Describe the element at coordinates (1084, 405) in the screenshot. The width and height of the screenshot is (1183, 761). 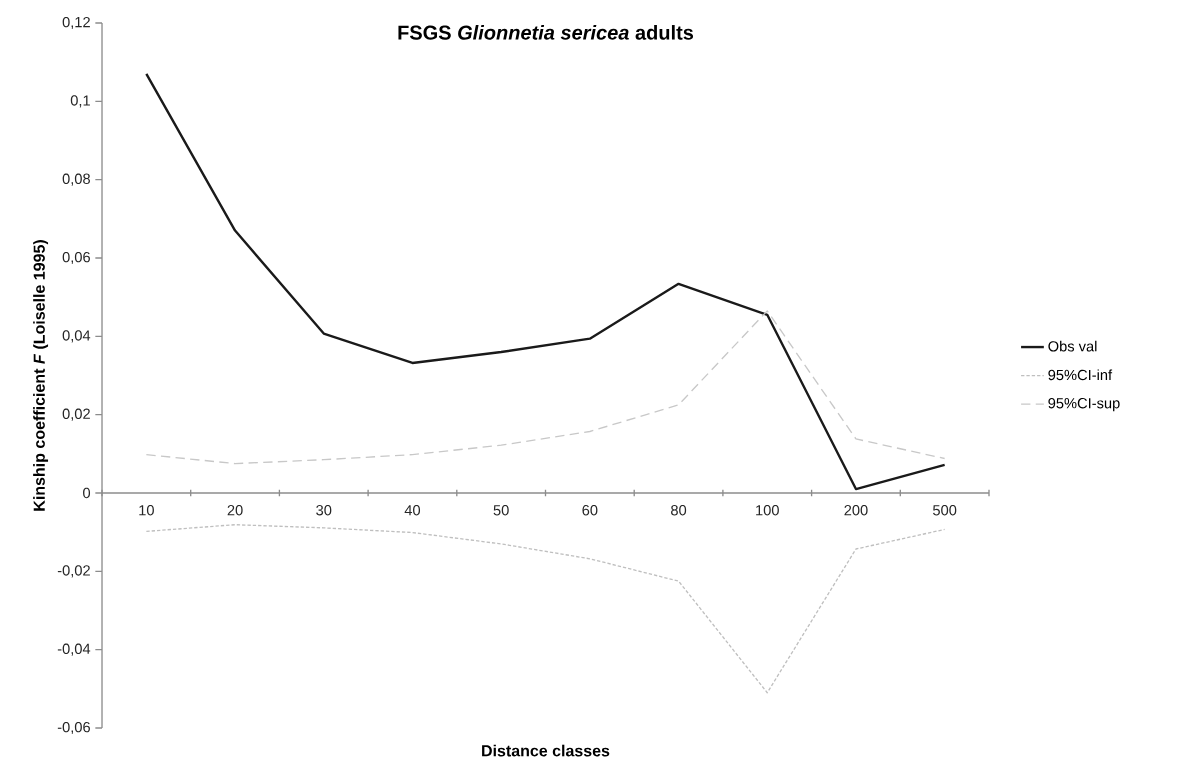
I see `legend-label: 95%CI-sup` at that location.